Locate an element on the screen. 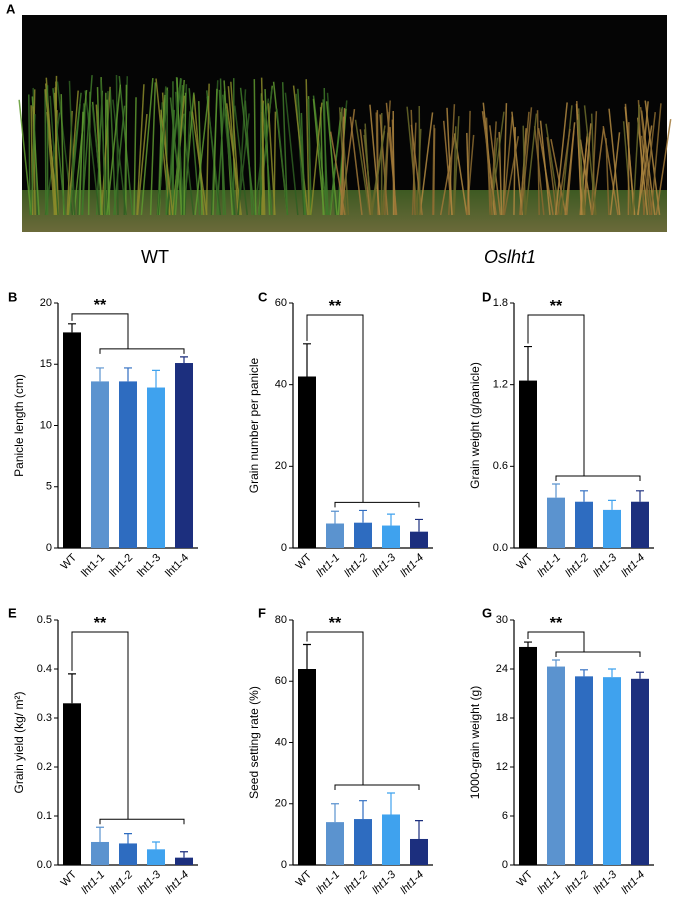 This screenshot has width=677, height=908. y-axis-label: Grain number per panicle is located at coordinates (254, 425).